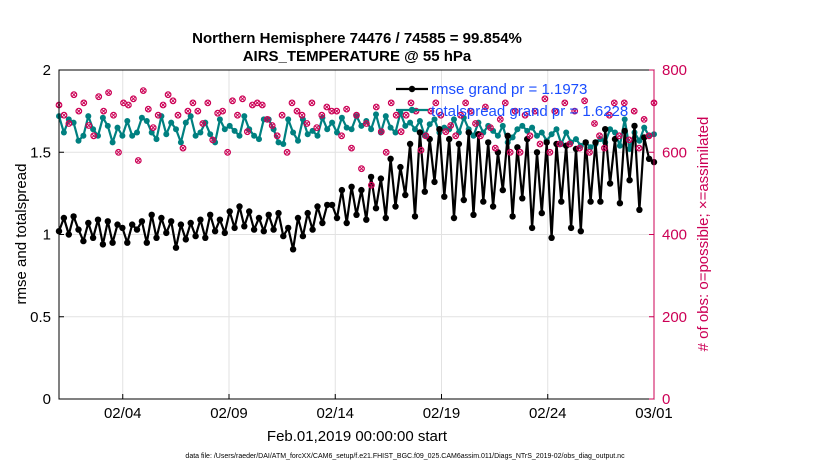 The width and height of the screenshot is (830, 470). I want to click on x-tick-label: 02/04, so click(123, 413).